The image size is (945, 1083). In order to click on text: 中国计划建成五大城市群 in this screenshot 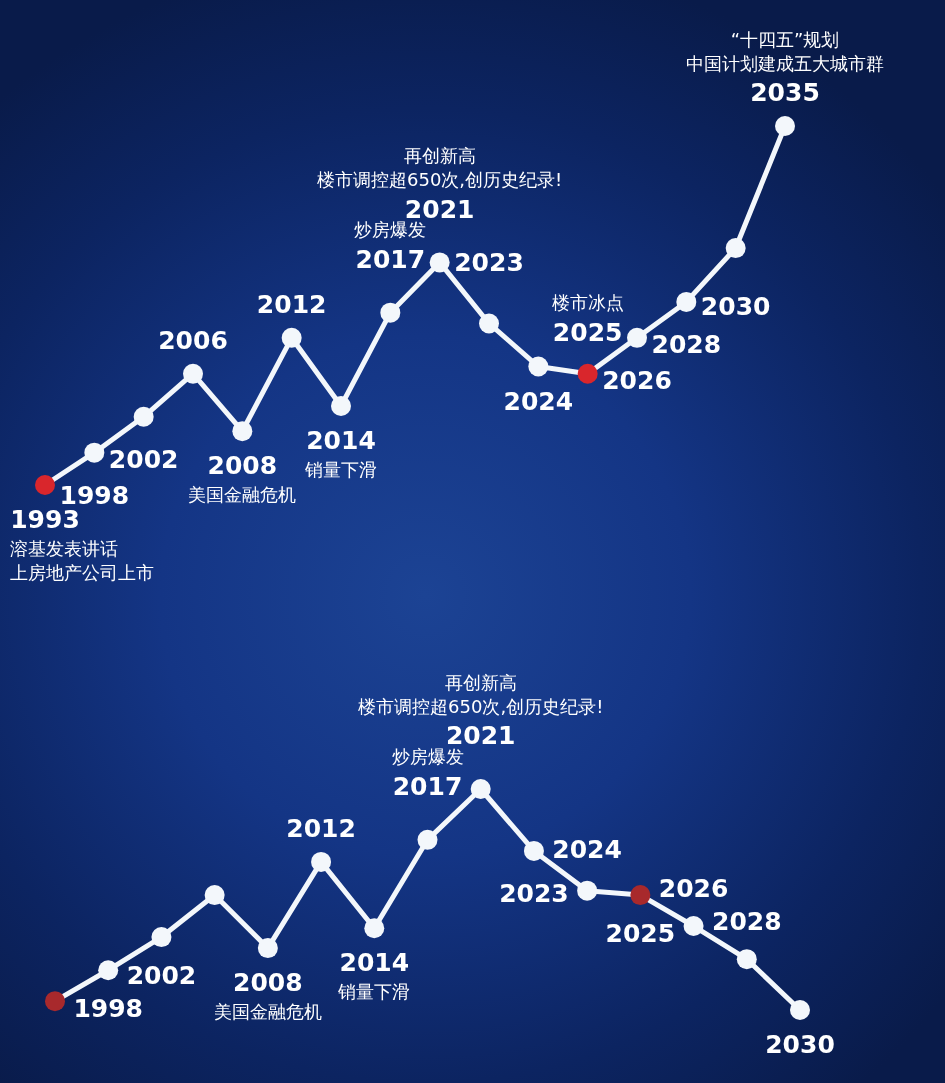, I will do `click(785, 63)`.